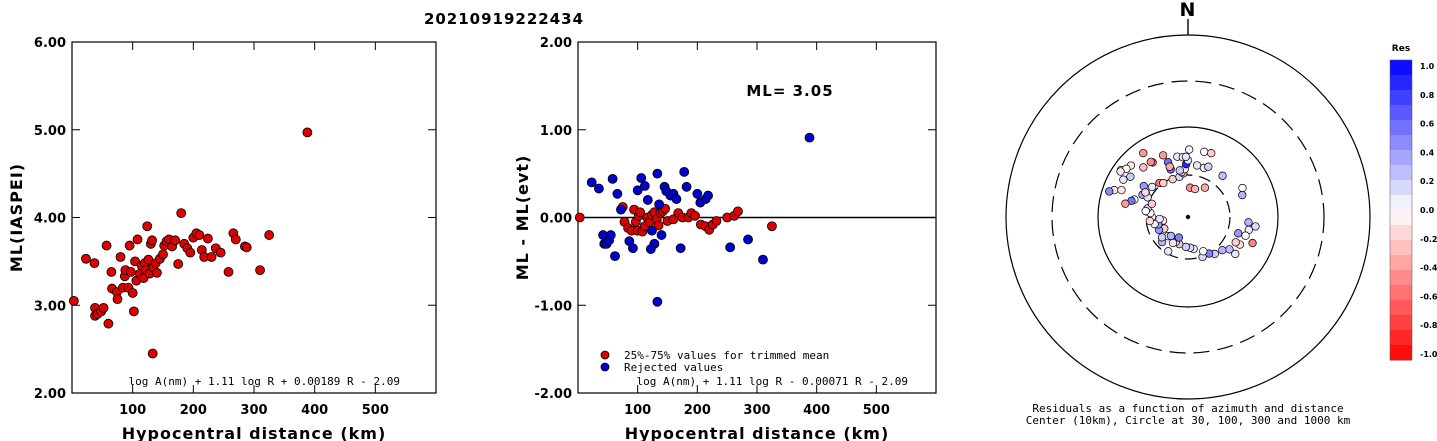 The image size is (1437, 441). What do you see at coordinates (553, 306) in the screenshot?
I see `y-tick-label: -1.00` at bounding box center [553, 306].